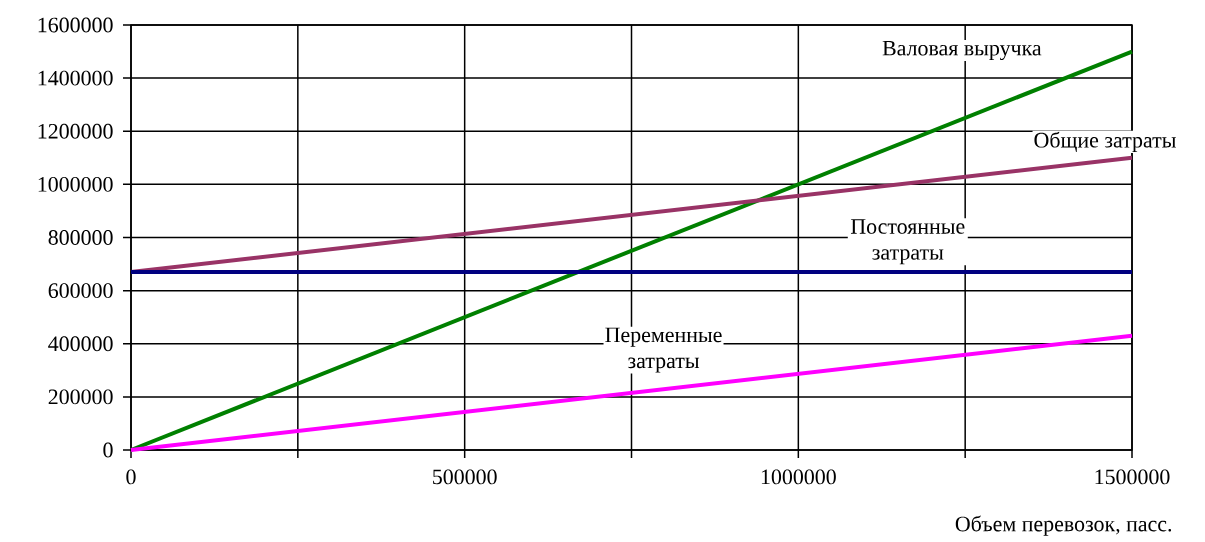 The image size is (1205, 542). I want to click on y-tick-label: 1400000, so click(75, 78).